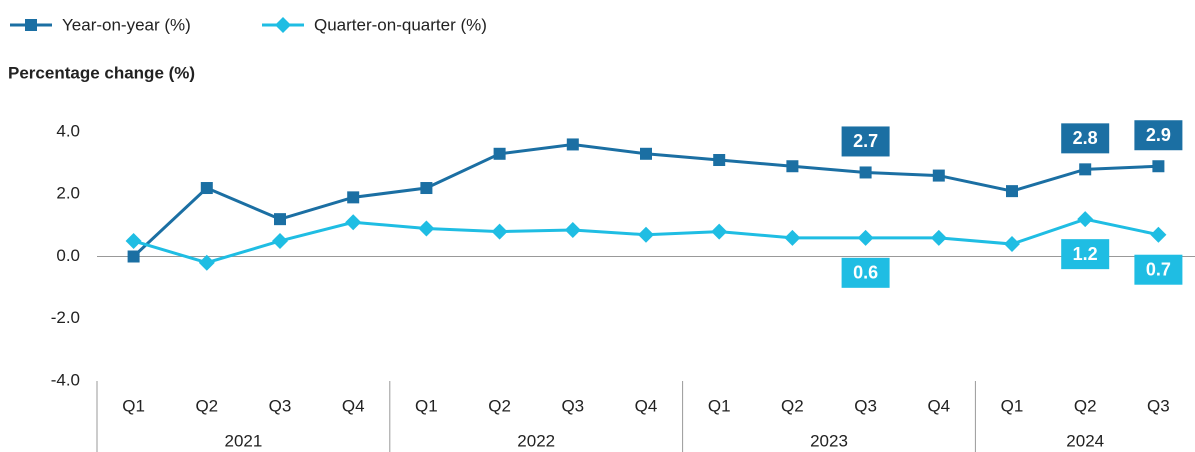 The height and width of the screenshot is (452, 1195). I want to click on value-label: 2.9, so click(1158, 135).